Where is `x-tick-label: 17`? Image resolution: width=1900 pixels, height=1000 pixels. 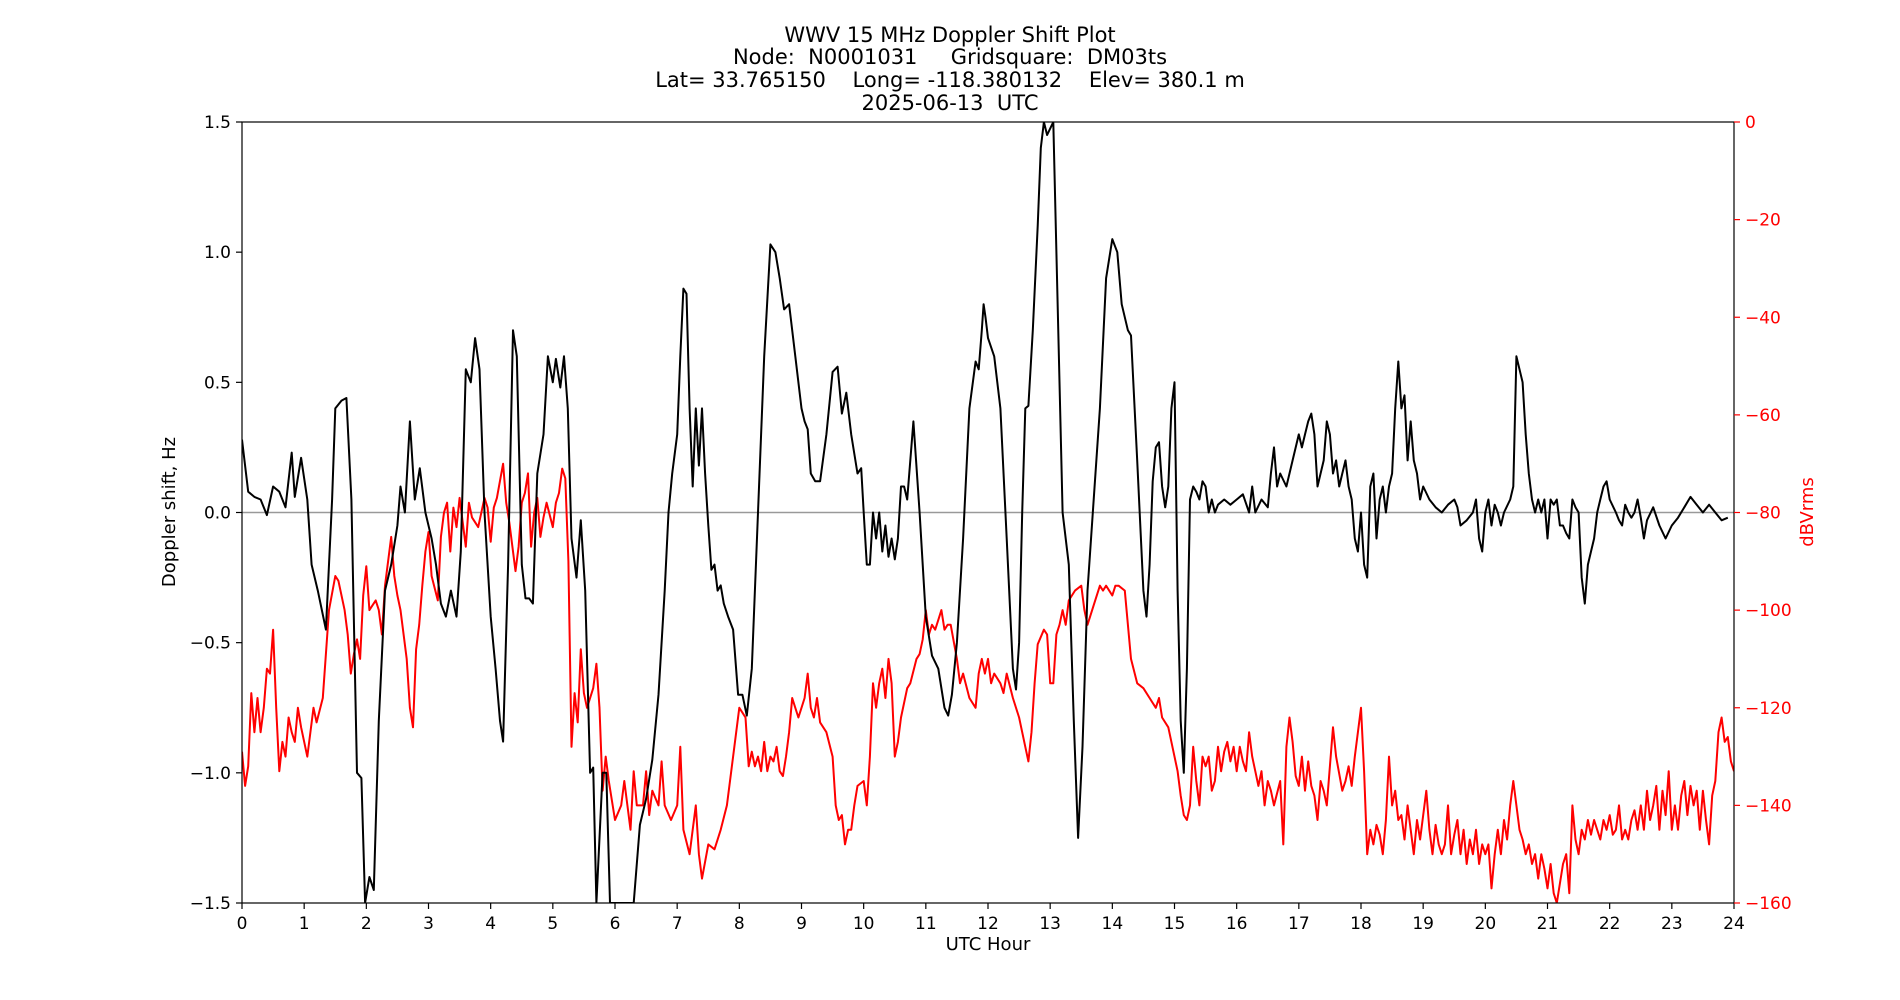
x-tick-label: 17 is located at coordinates (1299, 924).